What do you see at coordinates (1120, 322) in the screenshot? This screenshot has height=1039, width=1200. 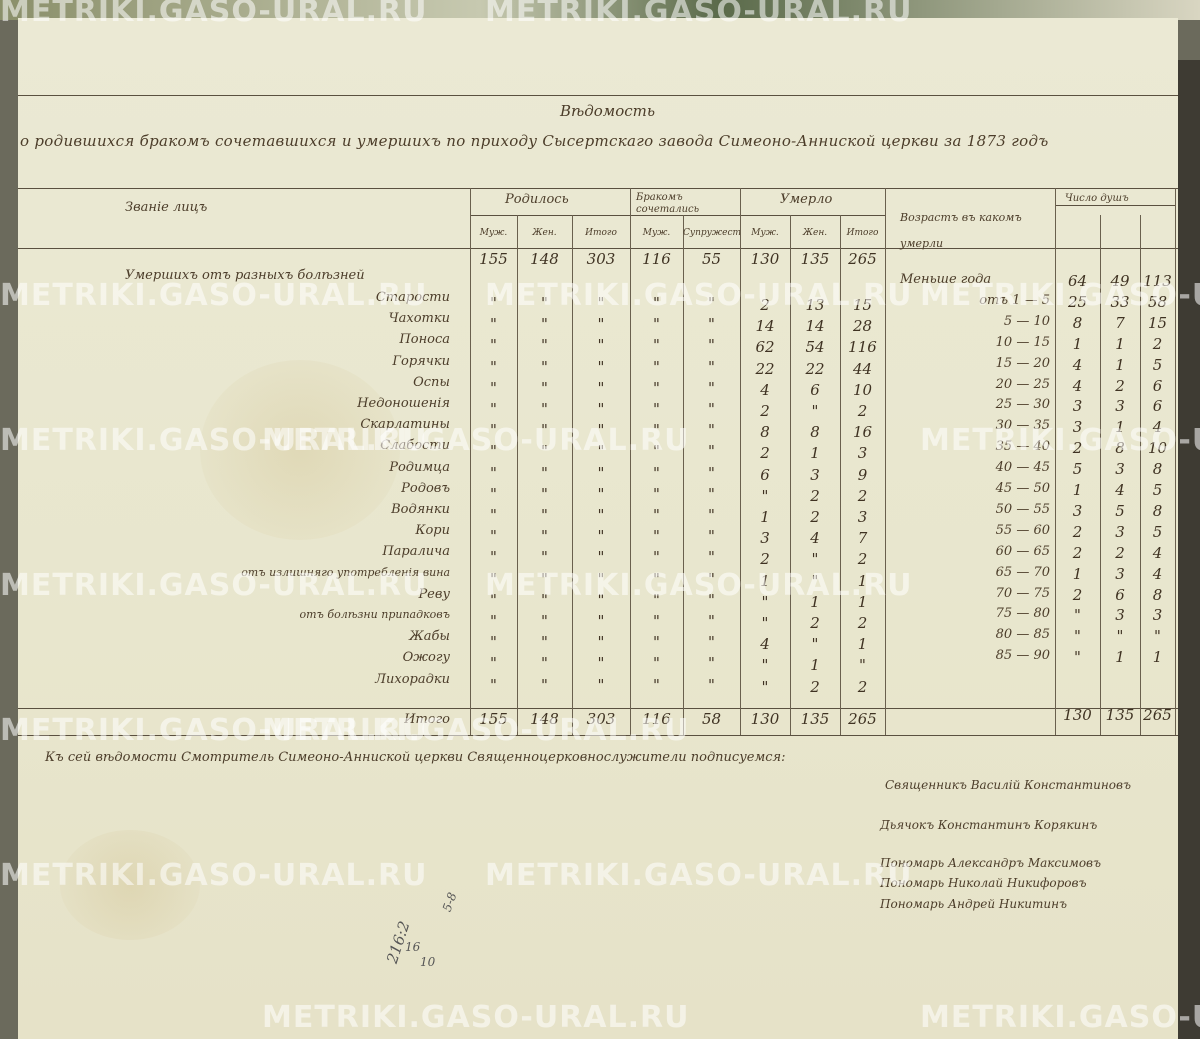 I see `souls-value: 7` at bounding box center [1120, 322].